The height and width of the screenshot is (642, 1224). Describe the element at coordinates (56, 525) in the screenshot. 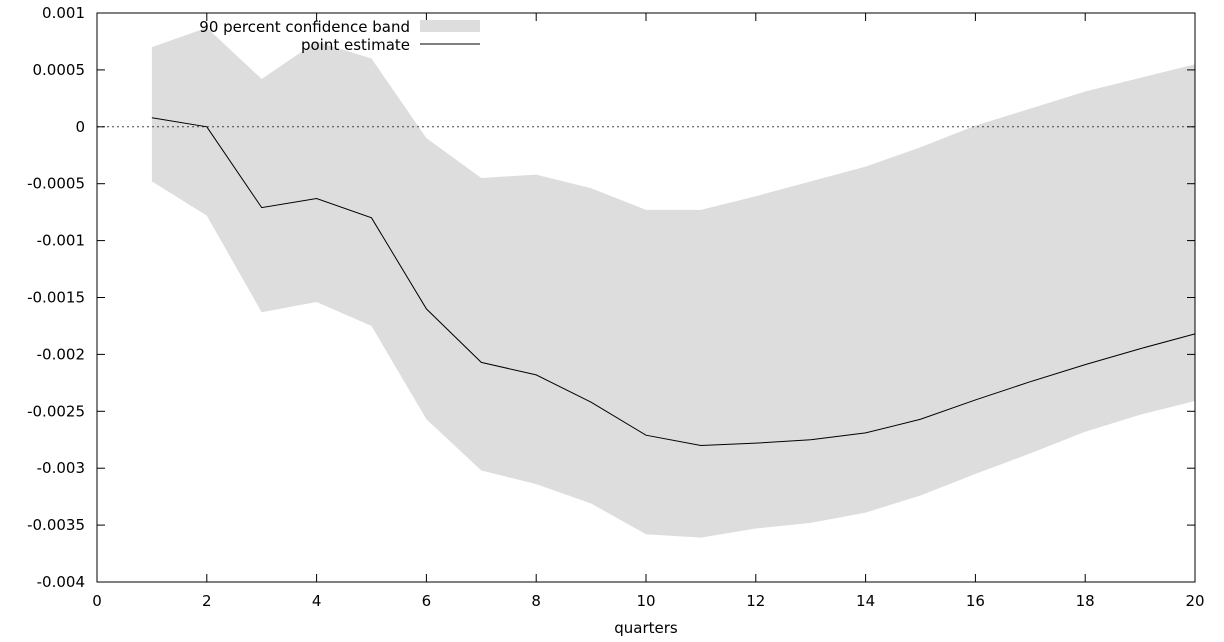

I see `y-tick-label: -0.0035` at that location.